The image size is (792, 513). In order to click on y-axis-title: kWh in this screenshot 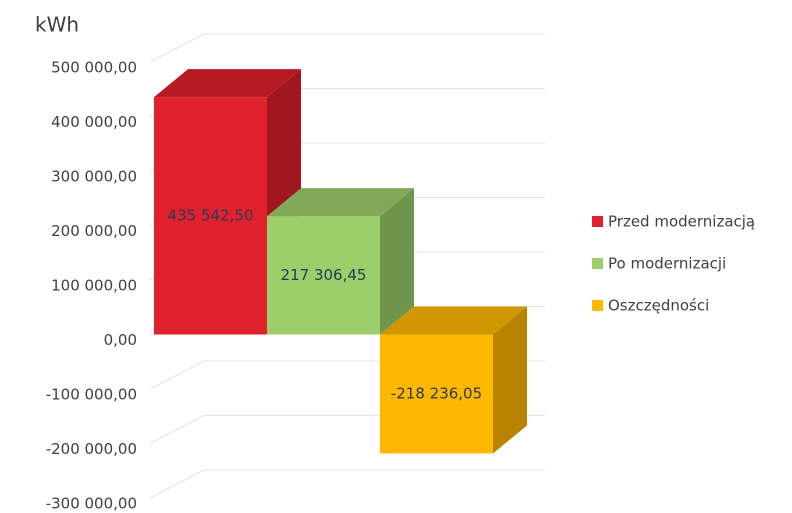, I will do `click(57, 25)`.